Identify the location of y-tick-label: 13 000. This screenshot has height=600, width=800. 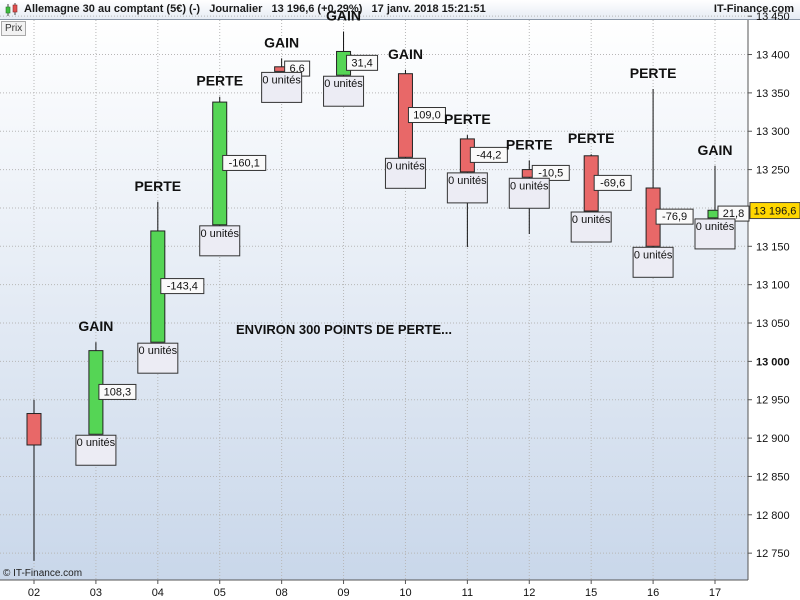
(773, 362).